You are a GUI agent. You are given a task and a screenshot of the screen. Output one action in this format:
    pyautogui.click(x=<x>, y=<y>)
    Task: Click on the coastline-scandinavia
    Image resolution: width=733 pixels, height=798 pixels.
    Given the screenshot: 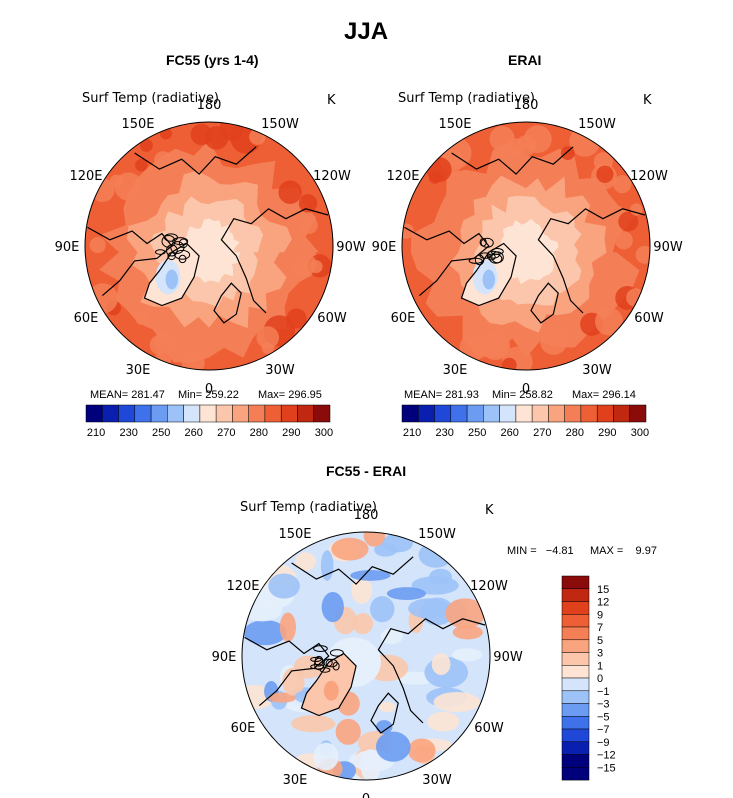 What is the action you would take?
    pyautogui.click(x=384, y=713)
    